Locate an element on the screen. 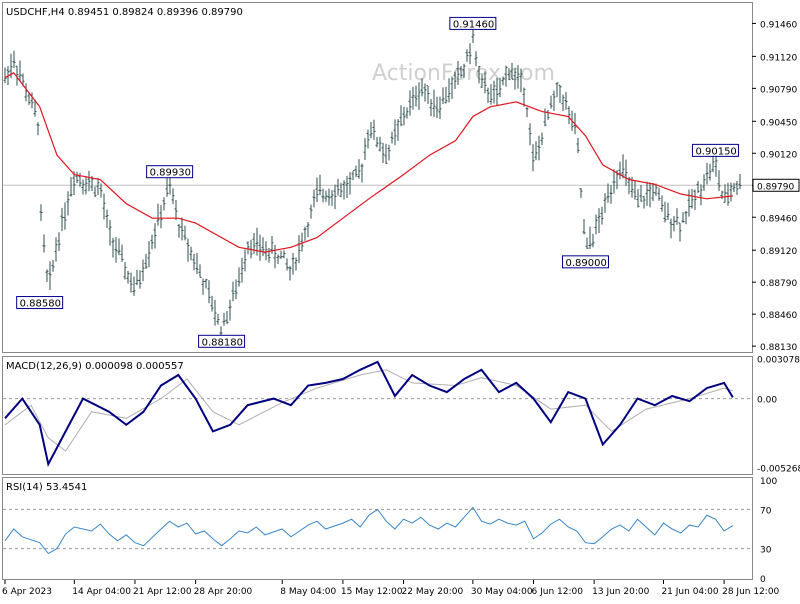 This screenshot has height=604, width=800. price-annotation-label: 0.91460 is located at coordinates (473, 24).